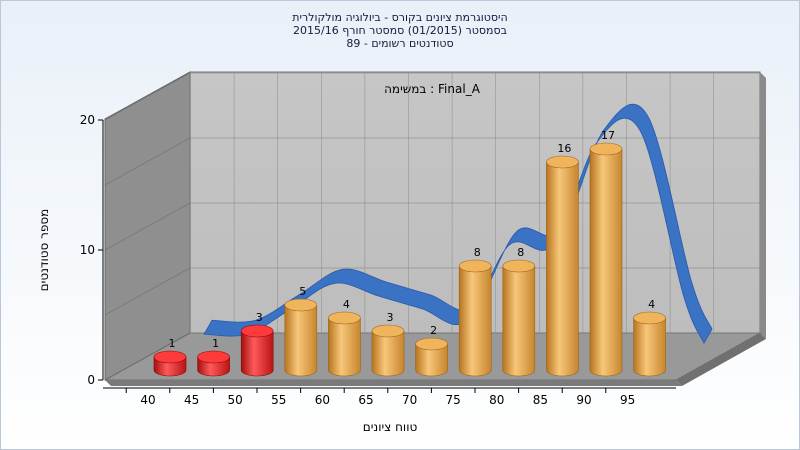 Image resolution: width=800 pixels, height=450 pixels. What do you see at coordinates (87, 250) in the screenshot?
I see `y-tick-label: 10` at bounding box center [87, 250].